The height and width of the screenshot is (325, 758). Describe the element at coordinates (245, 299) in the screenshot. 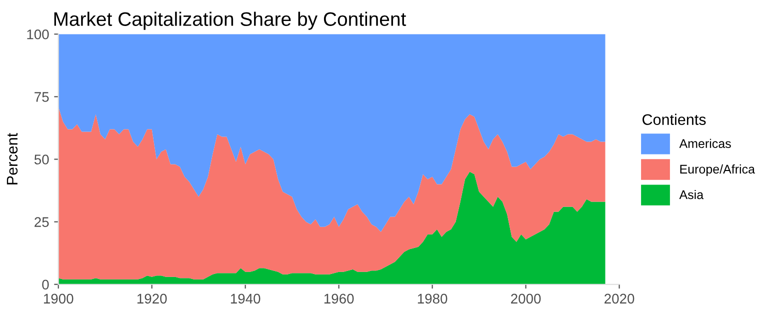

I see `x-tick-label: 1940` at that location.